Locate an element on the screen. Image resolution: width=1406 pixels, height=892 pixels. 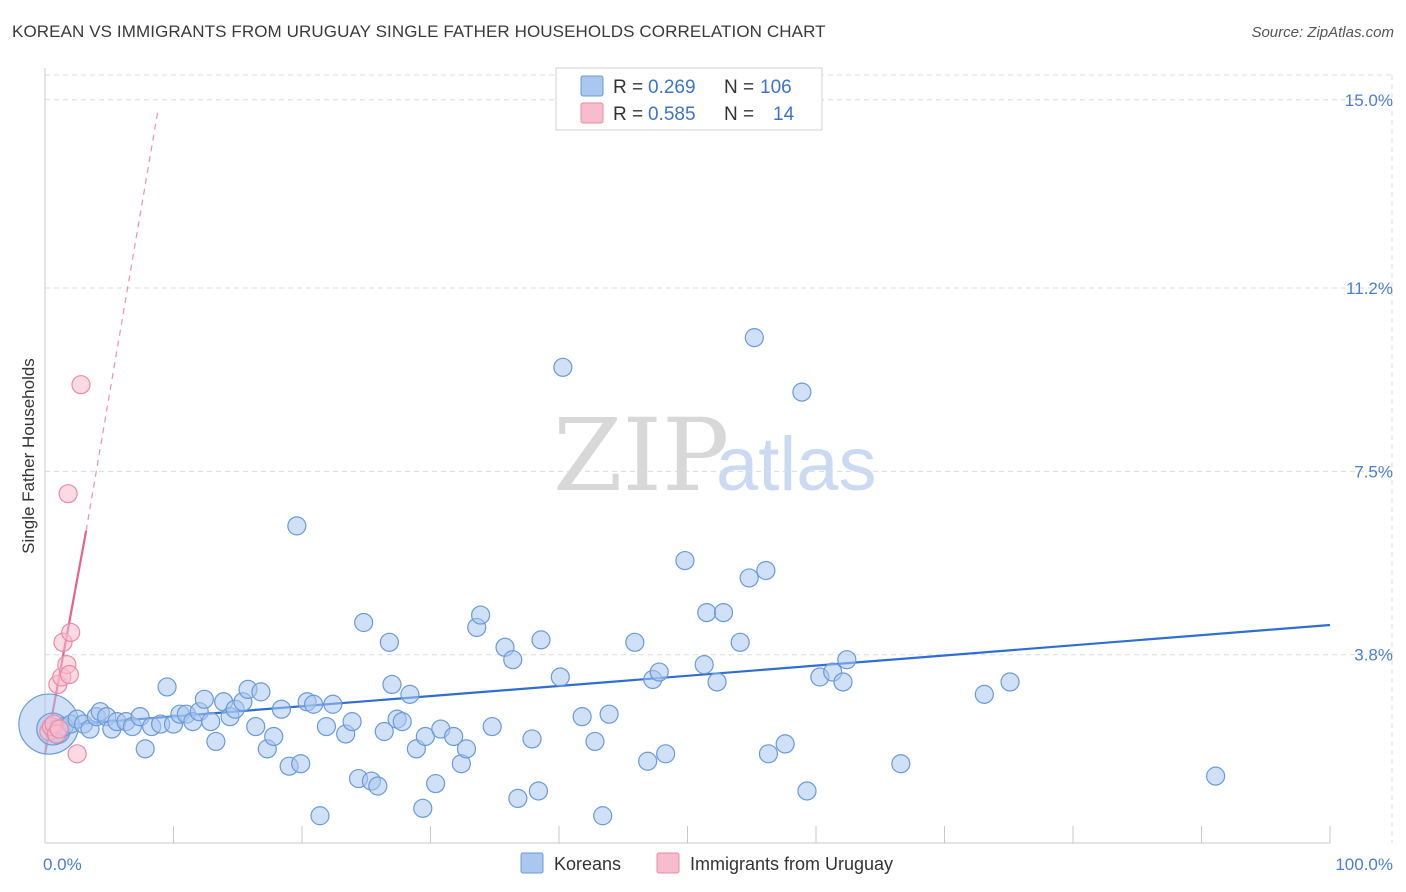
legend-swatch-koreans is located at coordinates (592, 86).